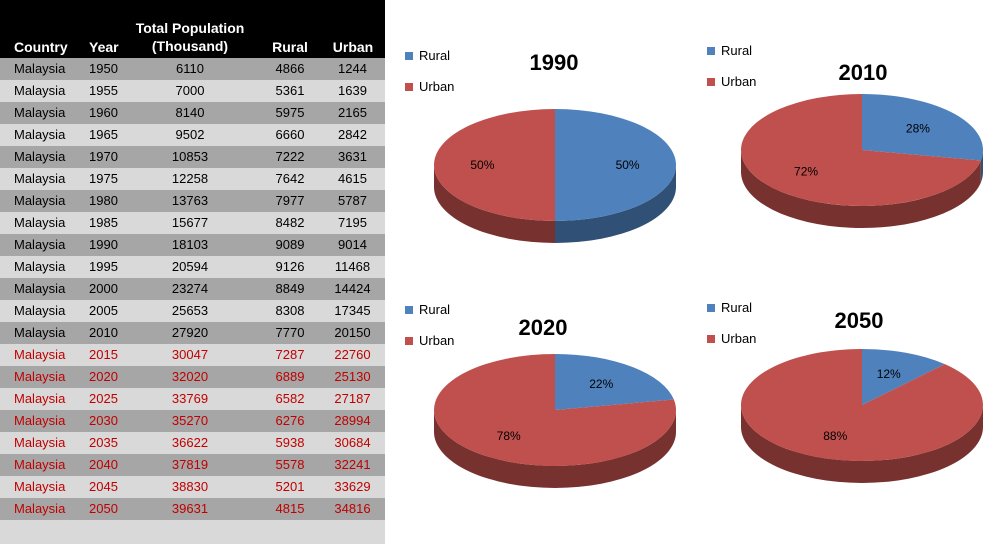 The height and width of the screenshot is (549, 989). I want to click on cell-urban: 1639, so click(352, 90).